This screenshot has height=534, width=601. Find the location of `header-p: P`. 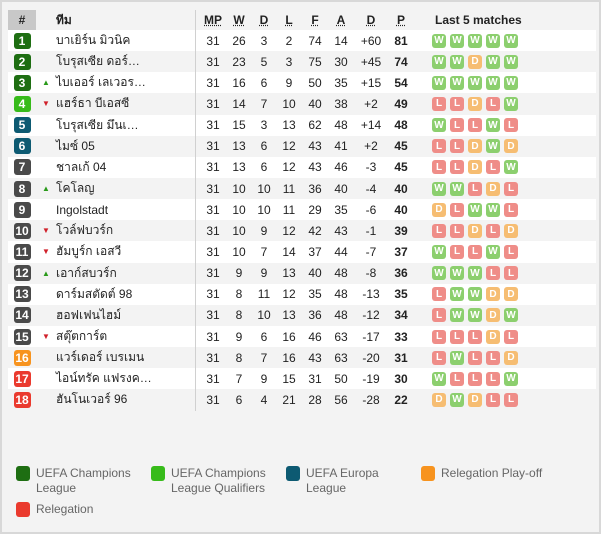

header-p: P is located at coordinates (400, 20).